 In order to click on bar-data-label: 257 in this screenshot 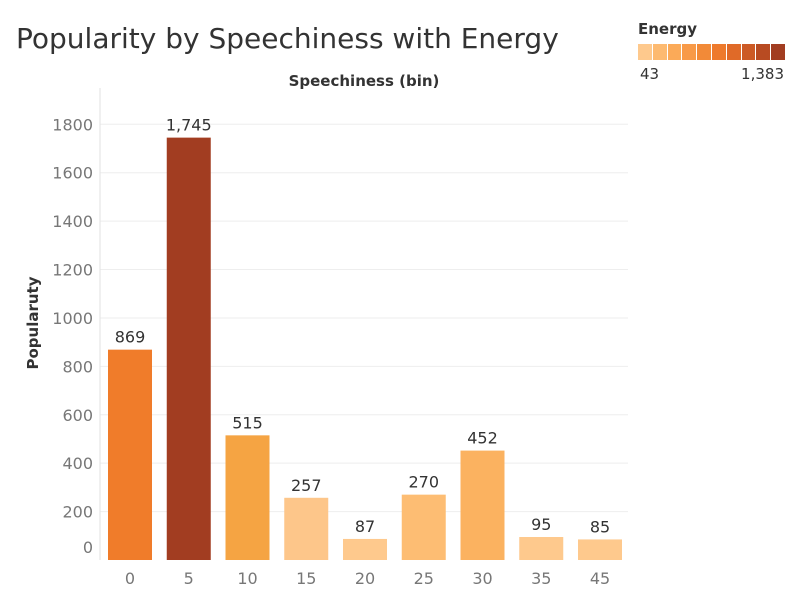, I will do `click(306, 485)`.